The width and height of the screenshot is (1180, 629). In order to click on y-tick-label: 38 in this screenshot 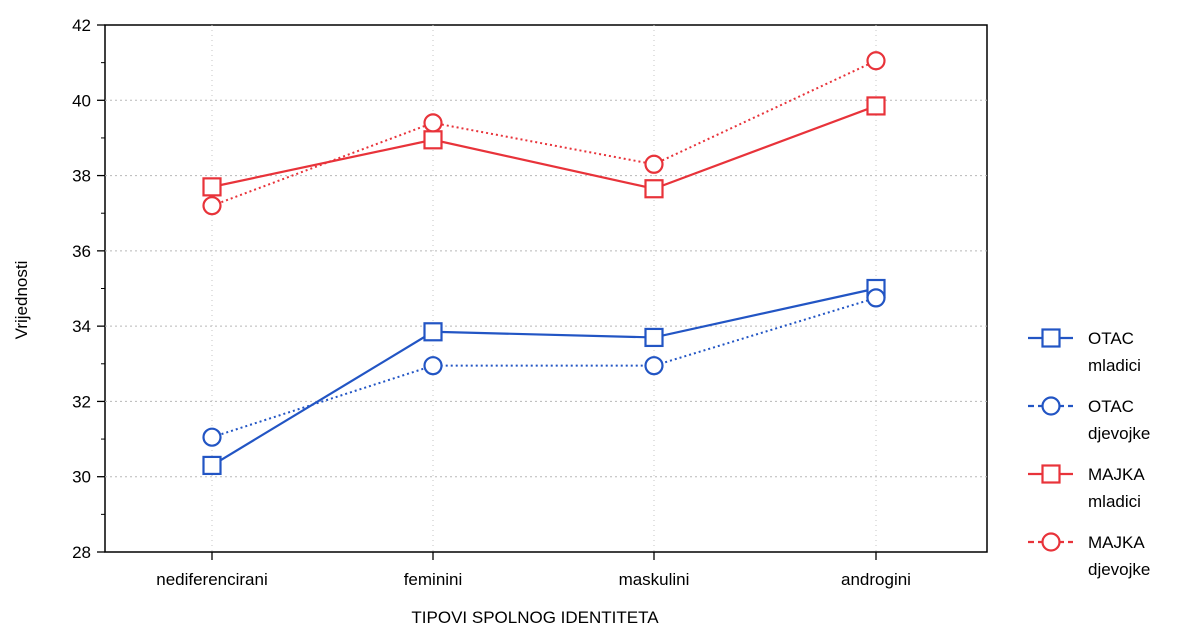, I will do `click(81, 176)`.